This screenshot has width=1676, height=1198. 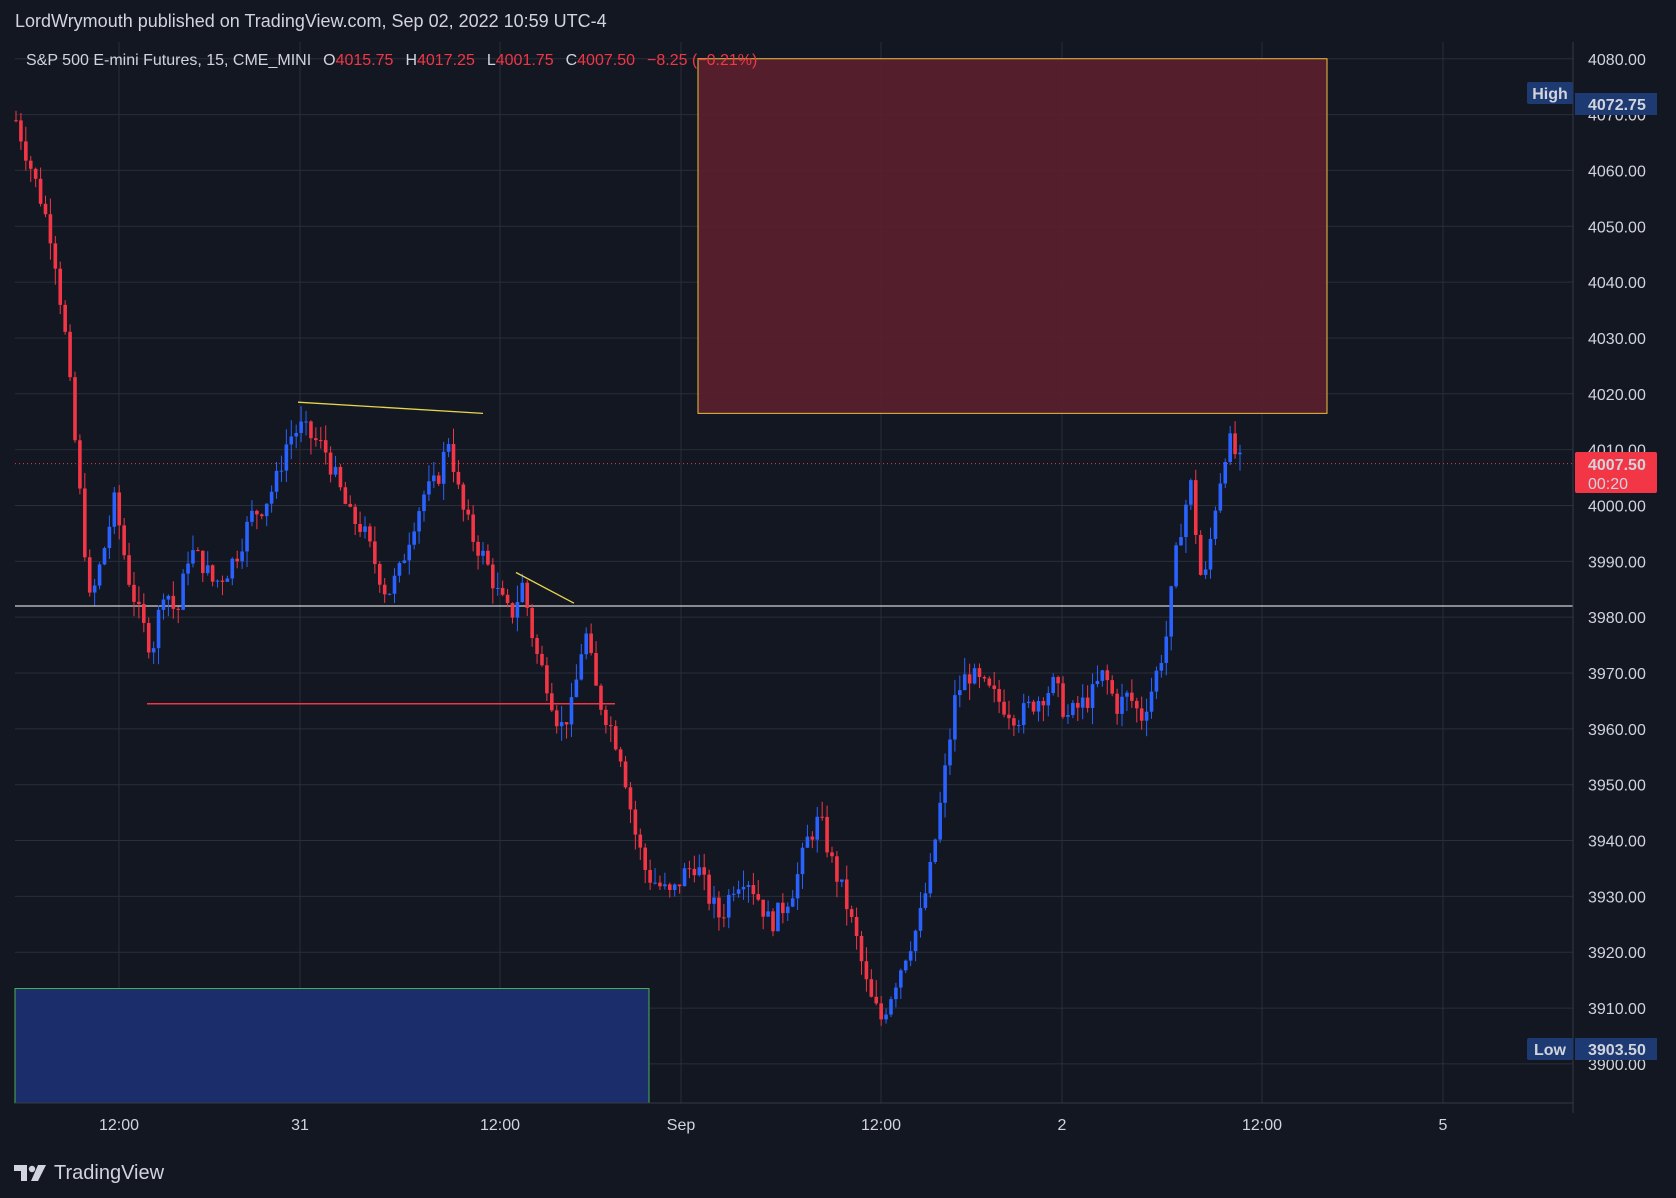 I want to click on high-tag-bg, so click(x=1550, y=93).